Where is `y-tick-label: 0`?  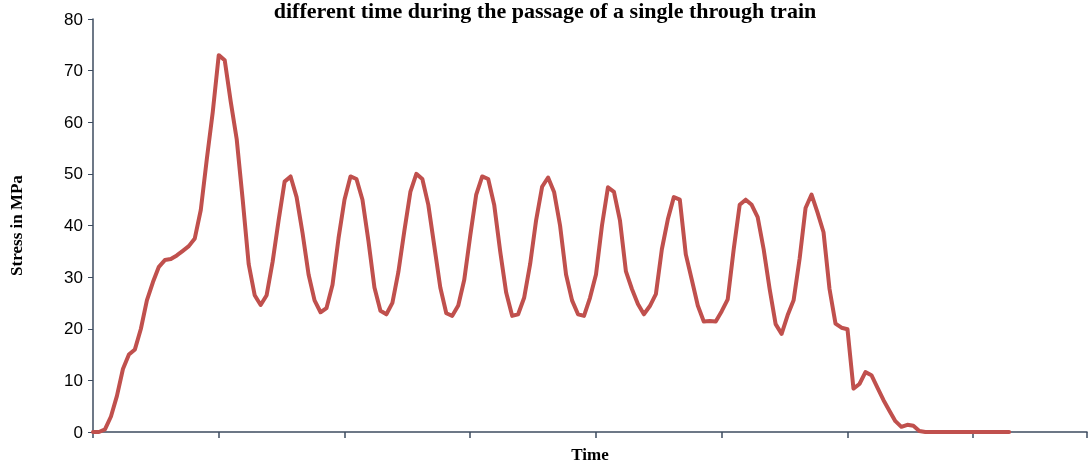
y-tick-label: 0 is located at coordinates (78, 432).